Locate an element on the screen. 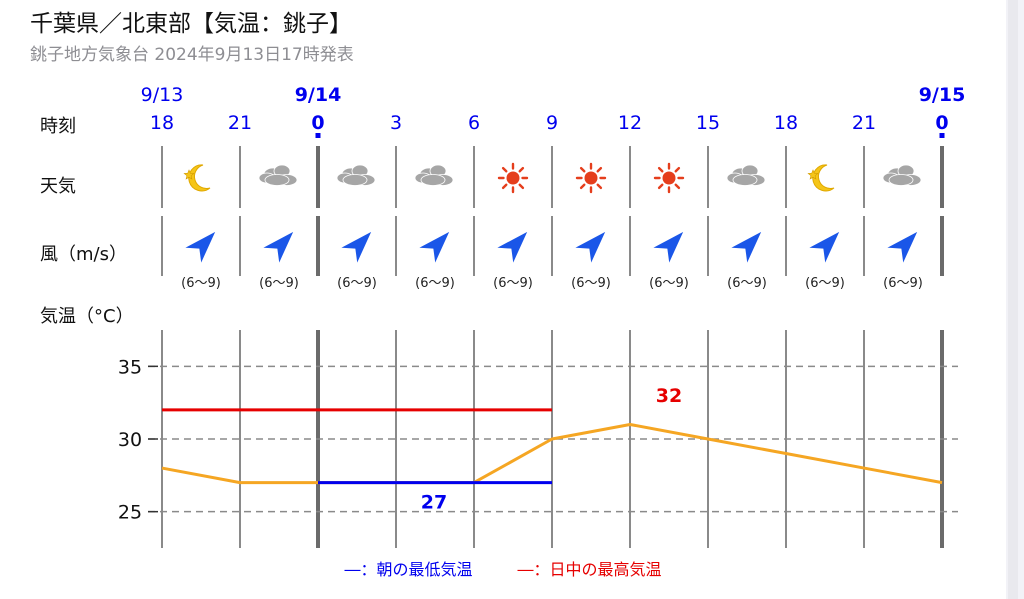 Image resolution: width=1024 pixels, height=599 pixels. weather-row-label: 天気 is located at coordinates (58, 186).